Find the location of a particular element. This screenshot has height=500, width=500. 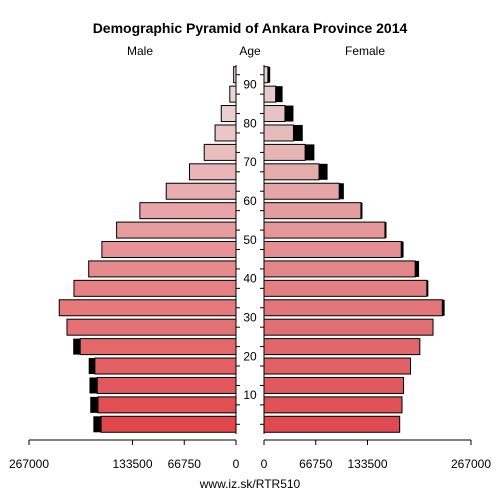

age-tick-label: 80 is located at coordinates (250, 123).